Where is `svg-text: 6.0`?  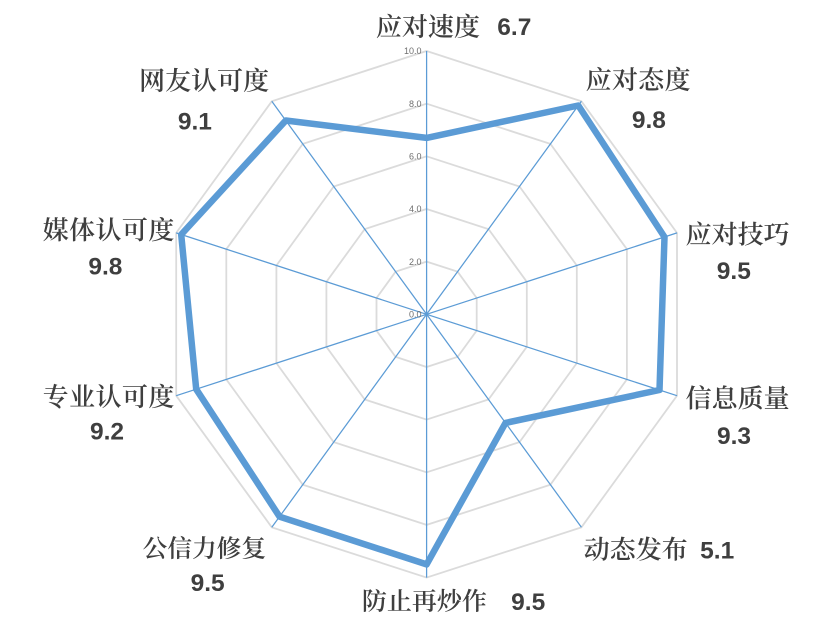 svg-text: 6.0 is located at coordinates (415, 157).